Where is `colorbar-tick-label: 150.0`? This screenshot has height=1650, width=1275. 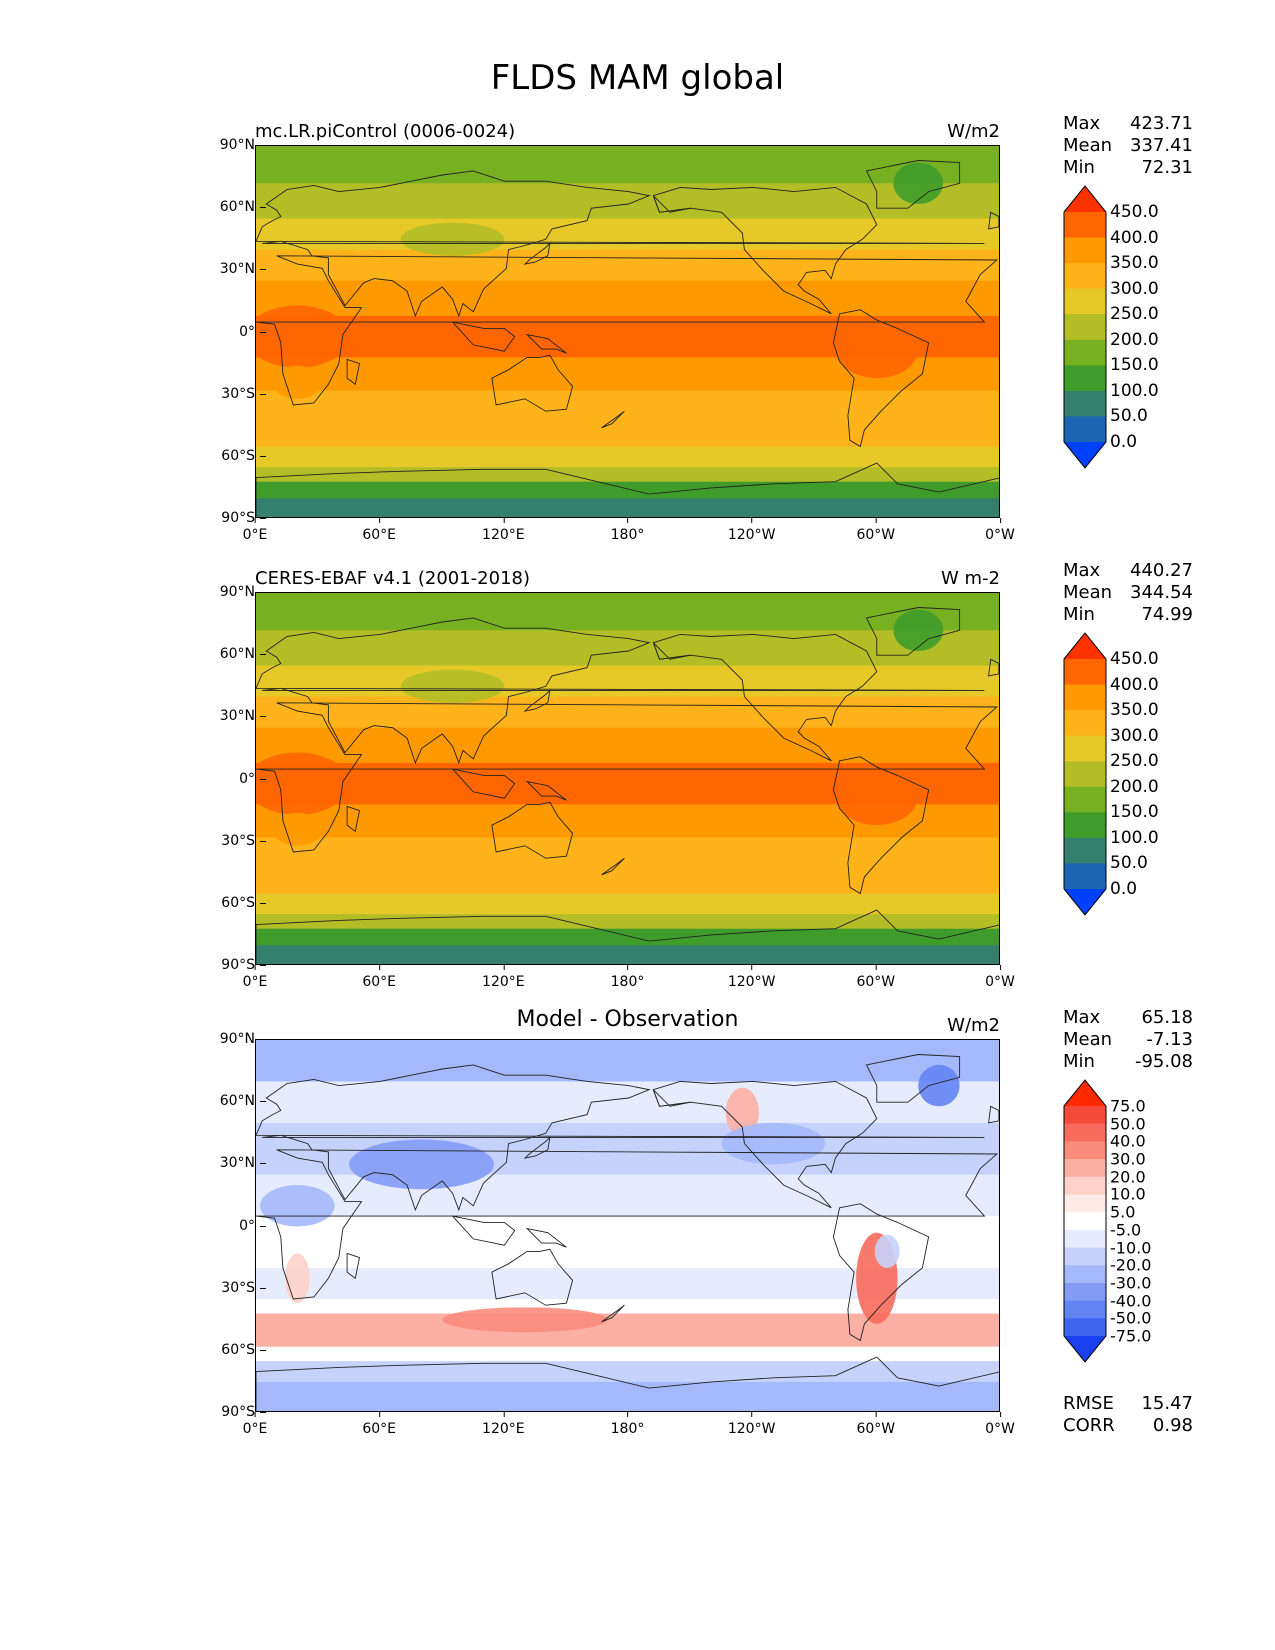 colorbar-tick-label: 150.0 is located at coordinates (1134, 812).